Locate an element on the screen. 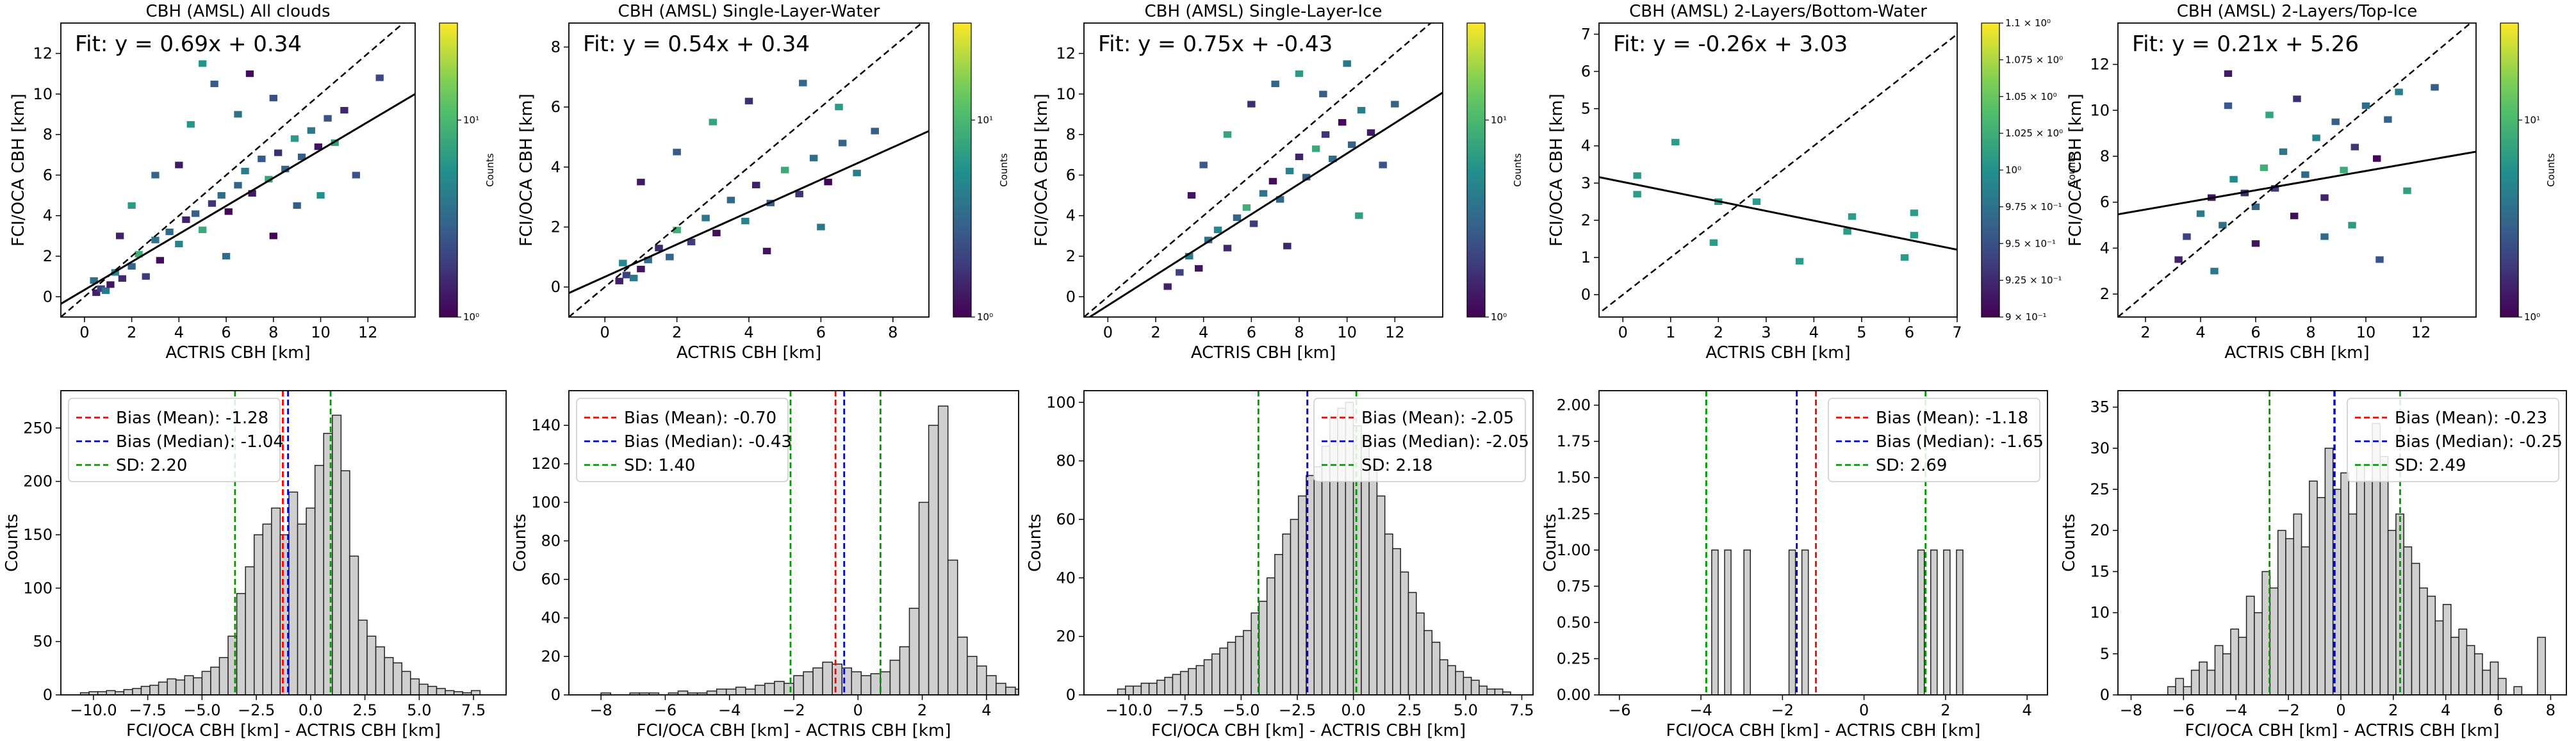 The image size is (2576, 741). x-tick-label: −10.0 is located at coordinates (1129, 710).